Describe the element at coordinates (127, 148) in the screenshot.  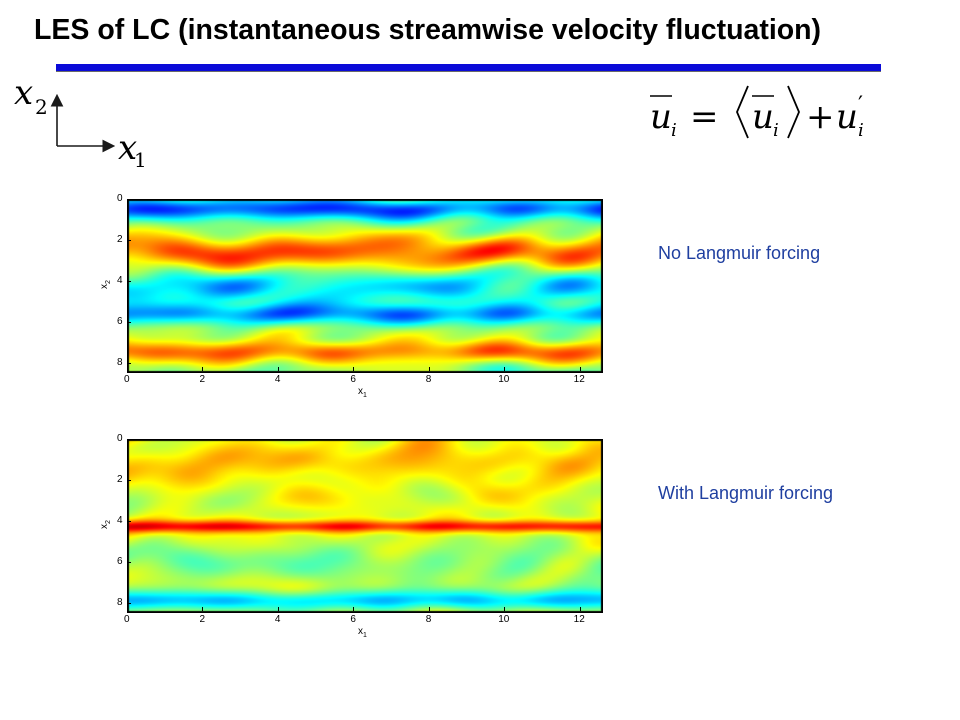
I see `x1-axis-letter: x` at that location.